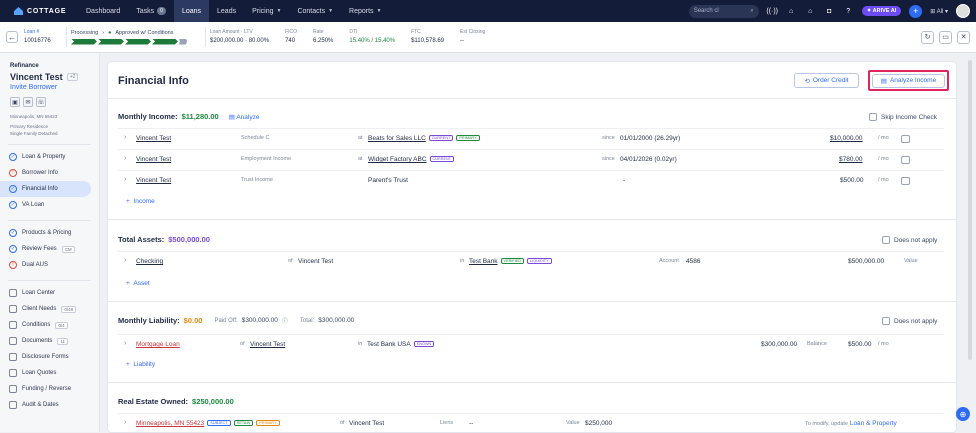  I want to click on liability-does-not-apply: Does not apply, so click(909, 321).